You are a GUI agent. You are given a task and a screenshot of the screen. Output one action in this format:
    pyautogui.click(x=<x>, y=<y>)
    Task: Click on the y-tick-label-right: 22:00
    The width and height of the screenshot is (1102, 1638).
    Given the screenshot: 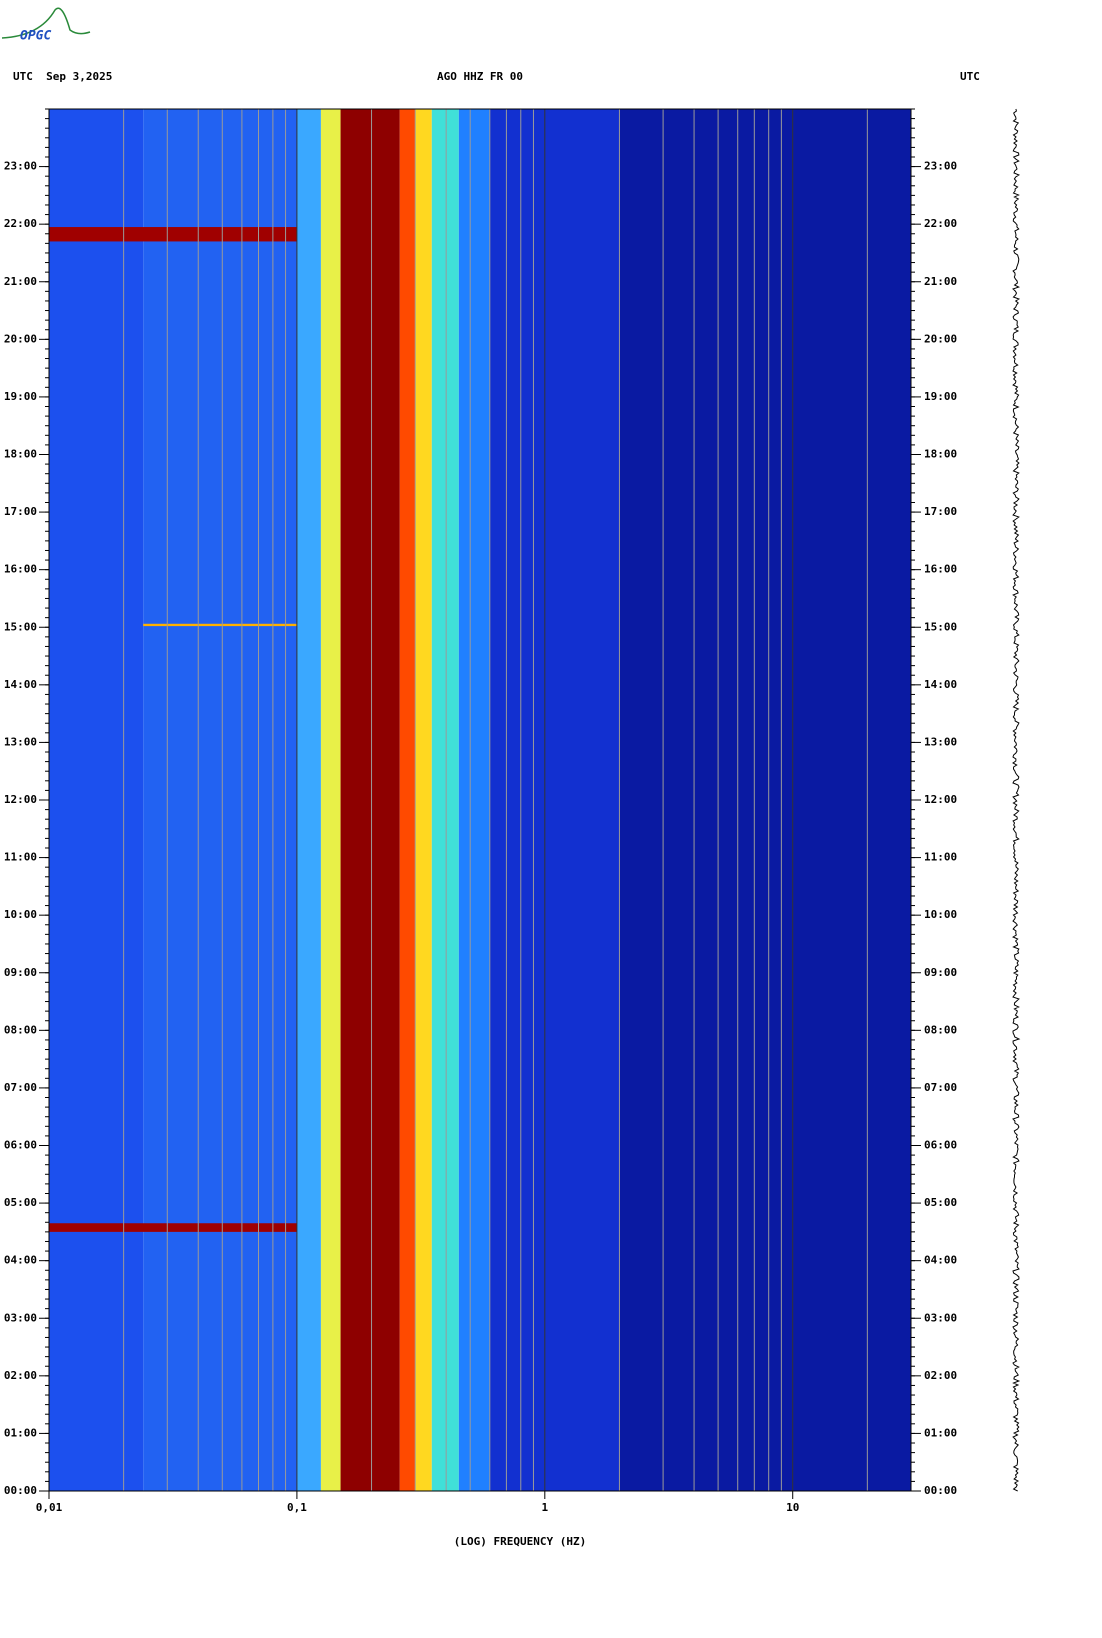 What is the action you would take?
    pyautogui.click(x=940, y=223)
    